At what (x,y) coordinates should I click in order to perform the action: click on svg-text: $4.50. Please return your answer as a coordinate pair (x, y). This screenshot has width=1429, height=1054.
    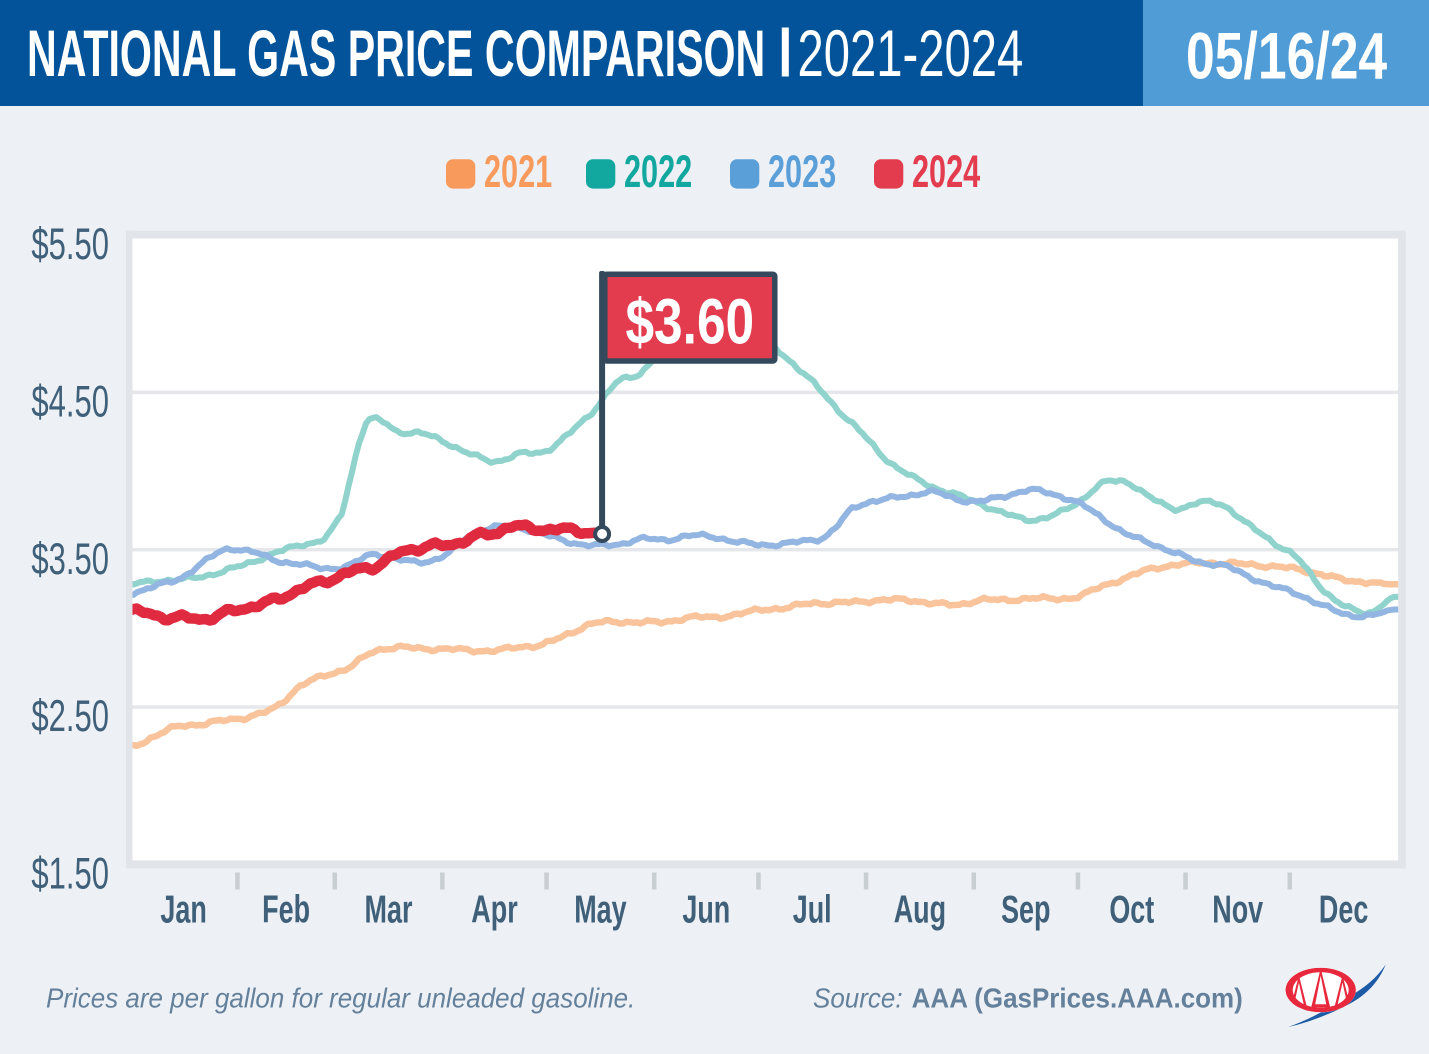
    Looking at the image, I should click on (70, 402).